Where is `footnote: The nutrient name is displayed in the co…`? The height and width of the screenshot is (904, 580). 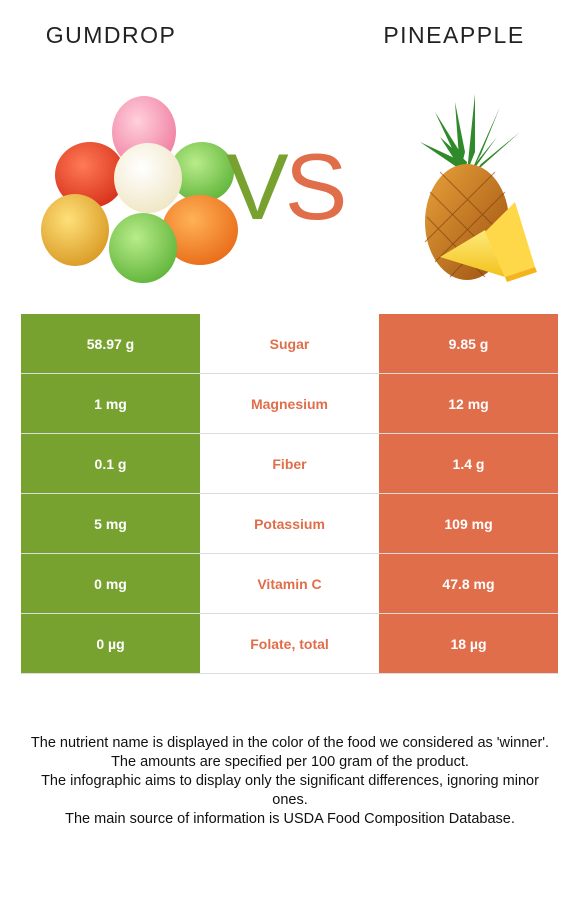 footnote: The nutrient name is displayed in the co… is located at coordinates (290, 781).